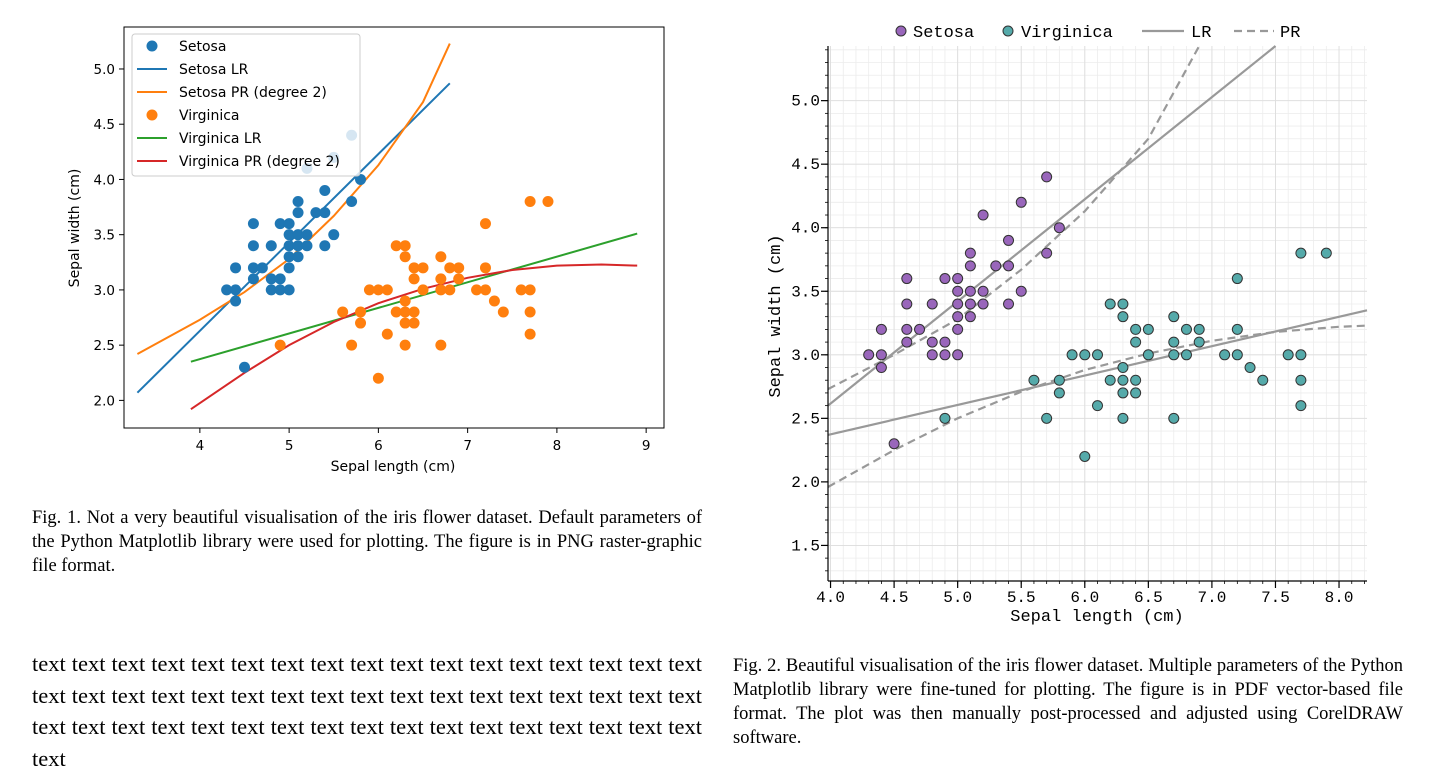 The width and height of the screenshot is (1433, 781). I want to click on figure-2-xtick-label: 5.5, so click(1021, 598).